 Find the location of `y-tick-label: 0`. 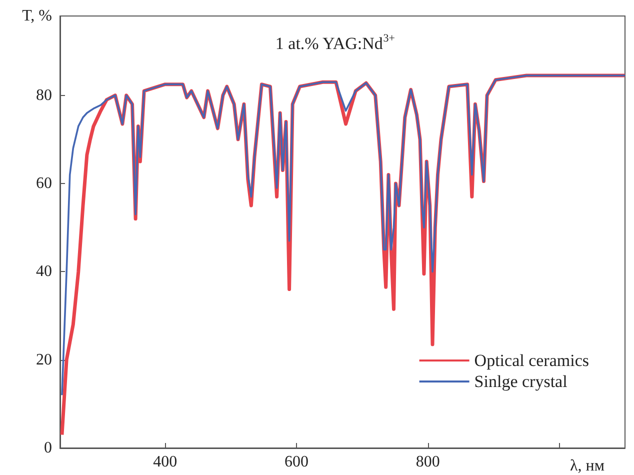

y-tick-label: 0 is located at coordinates (48, 448).